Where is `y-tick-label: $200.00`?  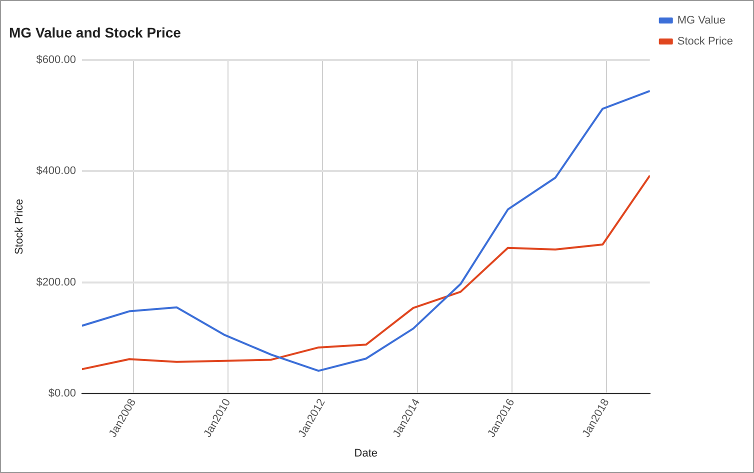
y-tick-label: $200.00 is located at coordinates (56, 282).